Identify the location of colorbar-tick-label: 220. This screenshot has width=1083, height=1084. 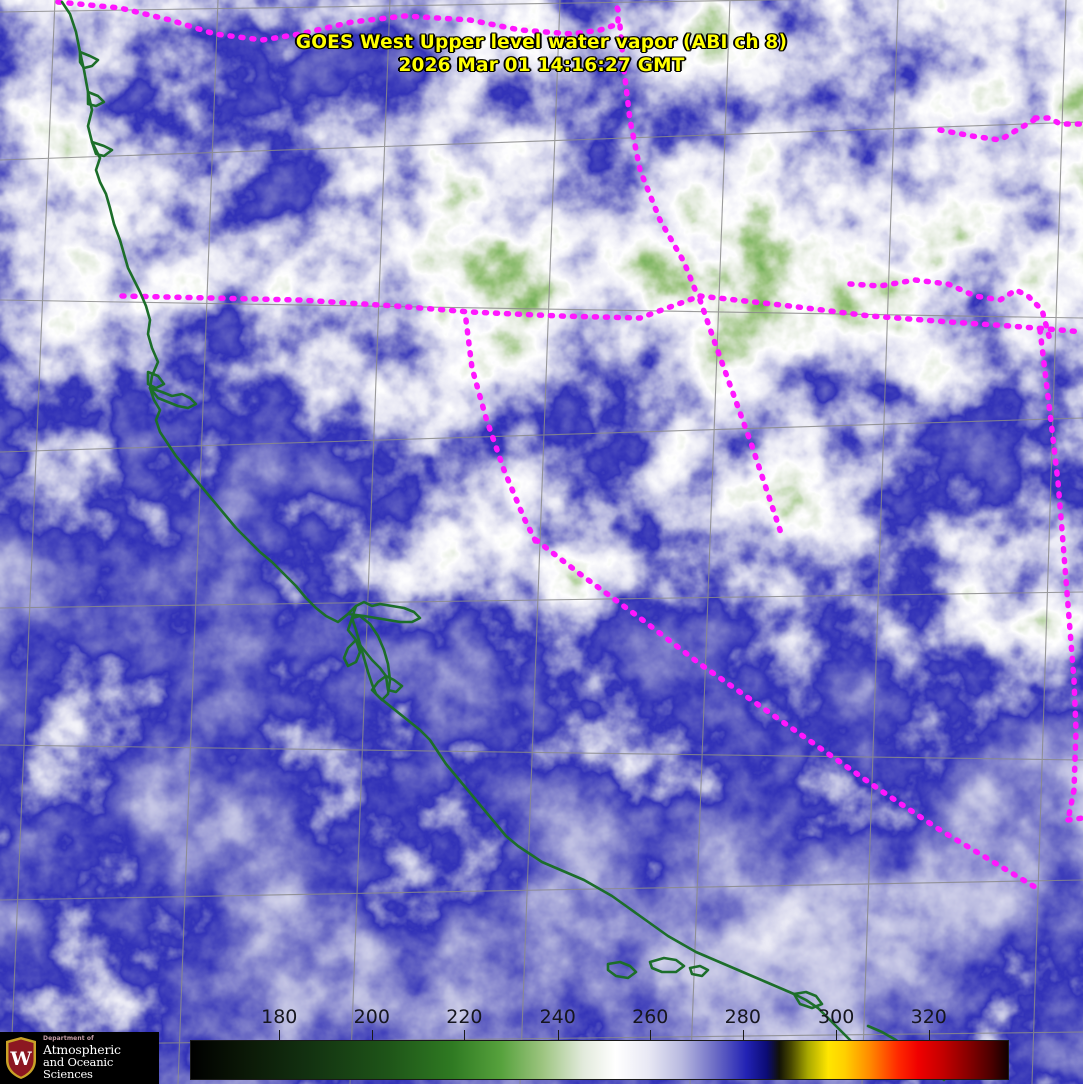
(464, 1017).